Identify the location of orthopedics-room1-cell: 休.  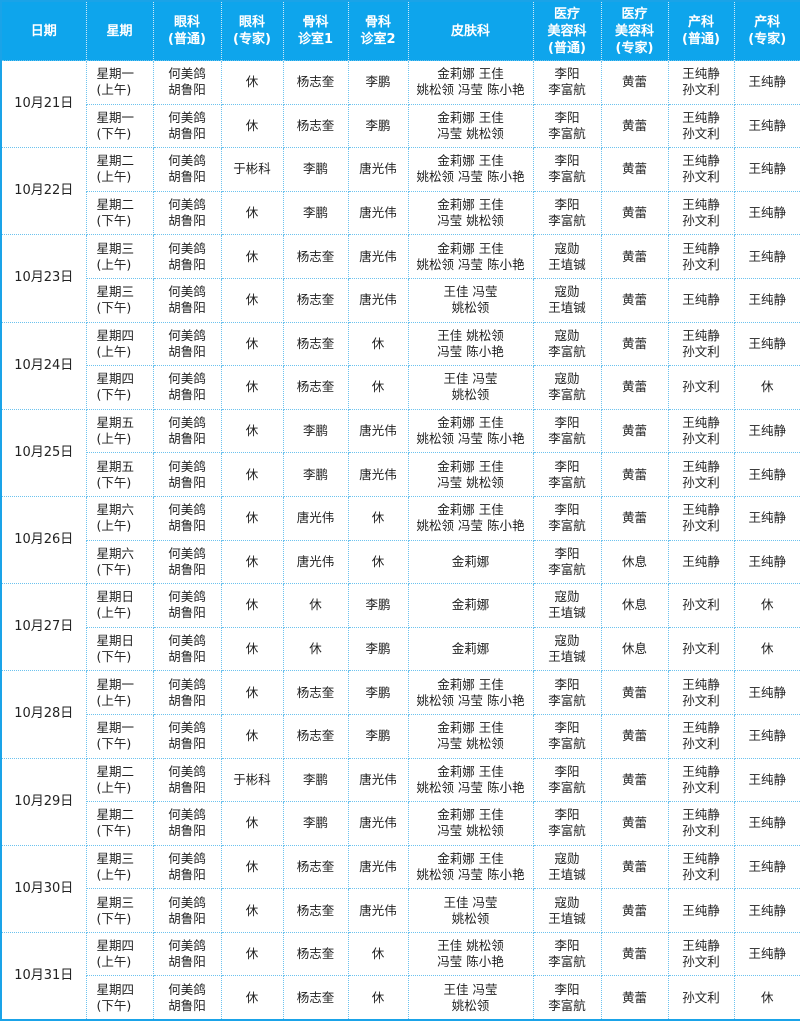
(315, 605).